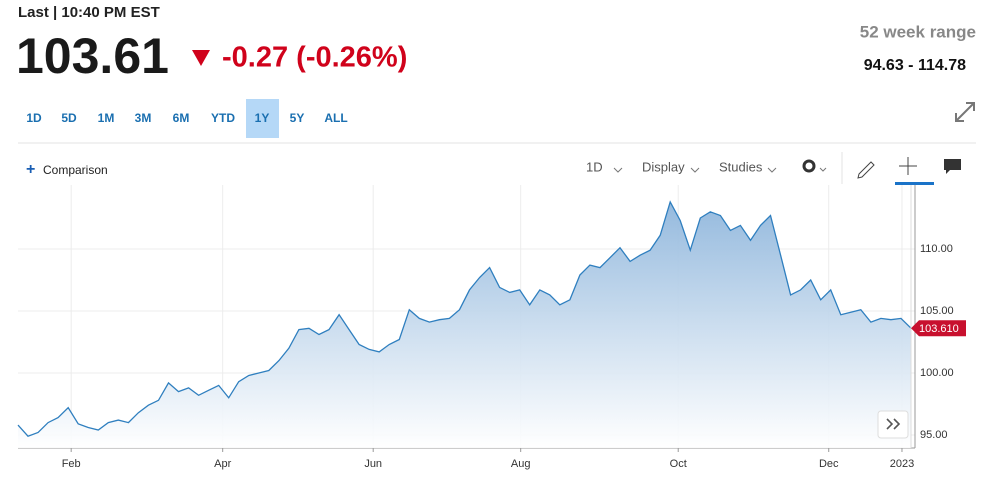 This screenshot has width=984, height=485. What do you see at coordinates (223, 118) in the screenshot?
I see `range-button: YTD` at bounding box center [223, 118].